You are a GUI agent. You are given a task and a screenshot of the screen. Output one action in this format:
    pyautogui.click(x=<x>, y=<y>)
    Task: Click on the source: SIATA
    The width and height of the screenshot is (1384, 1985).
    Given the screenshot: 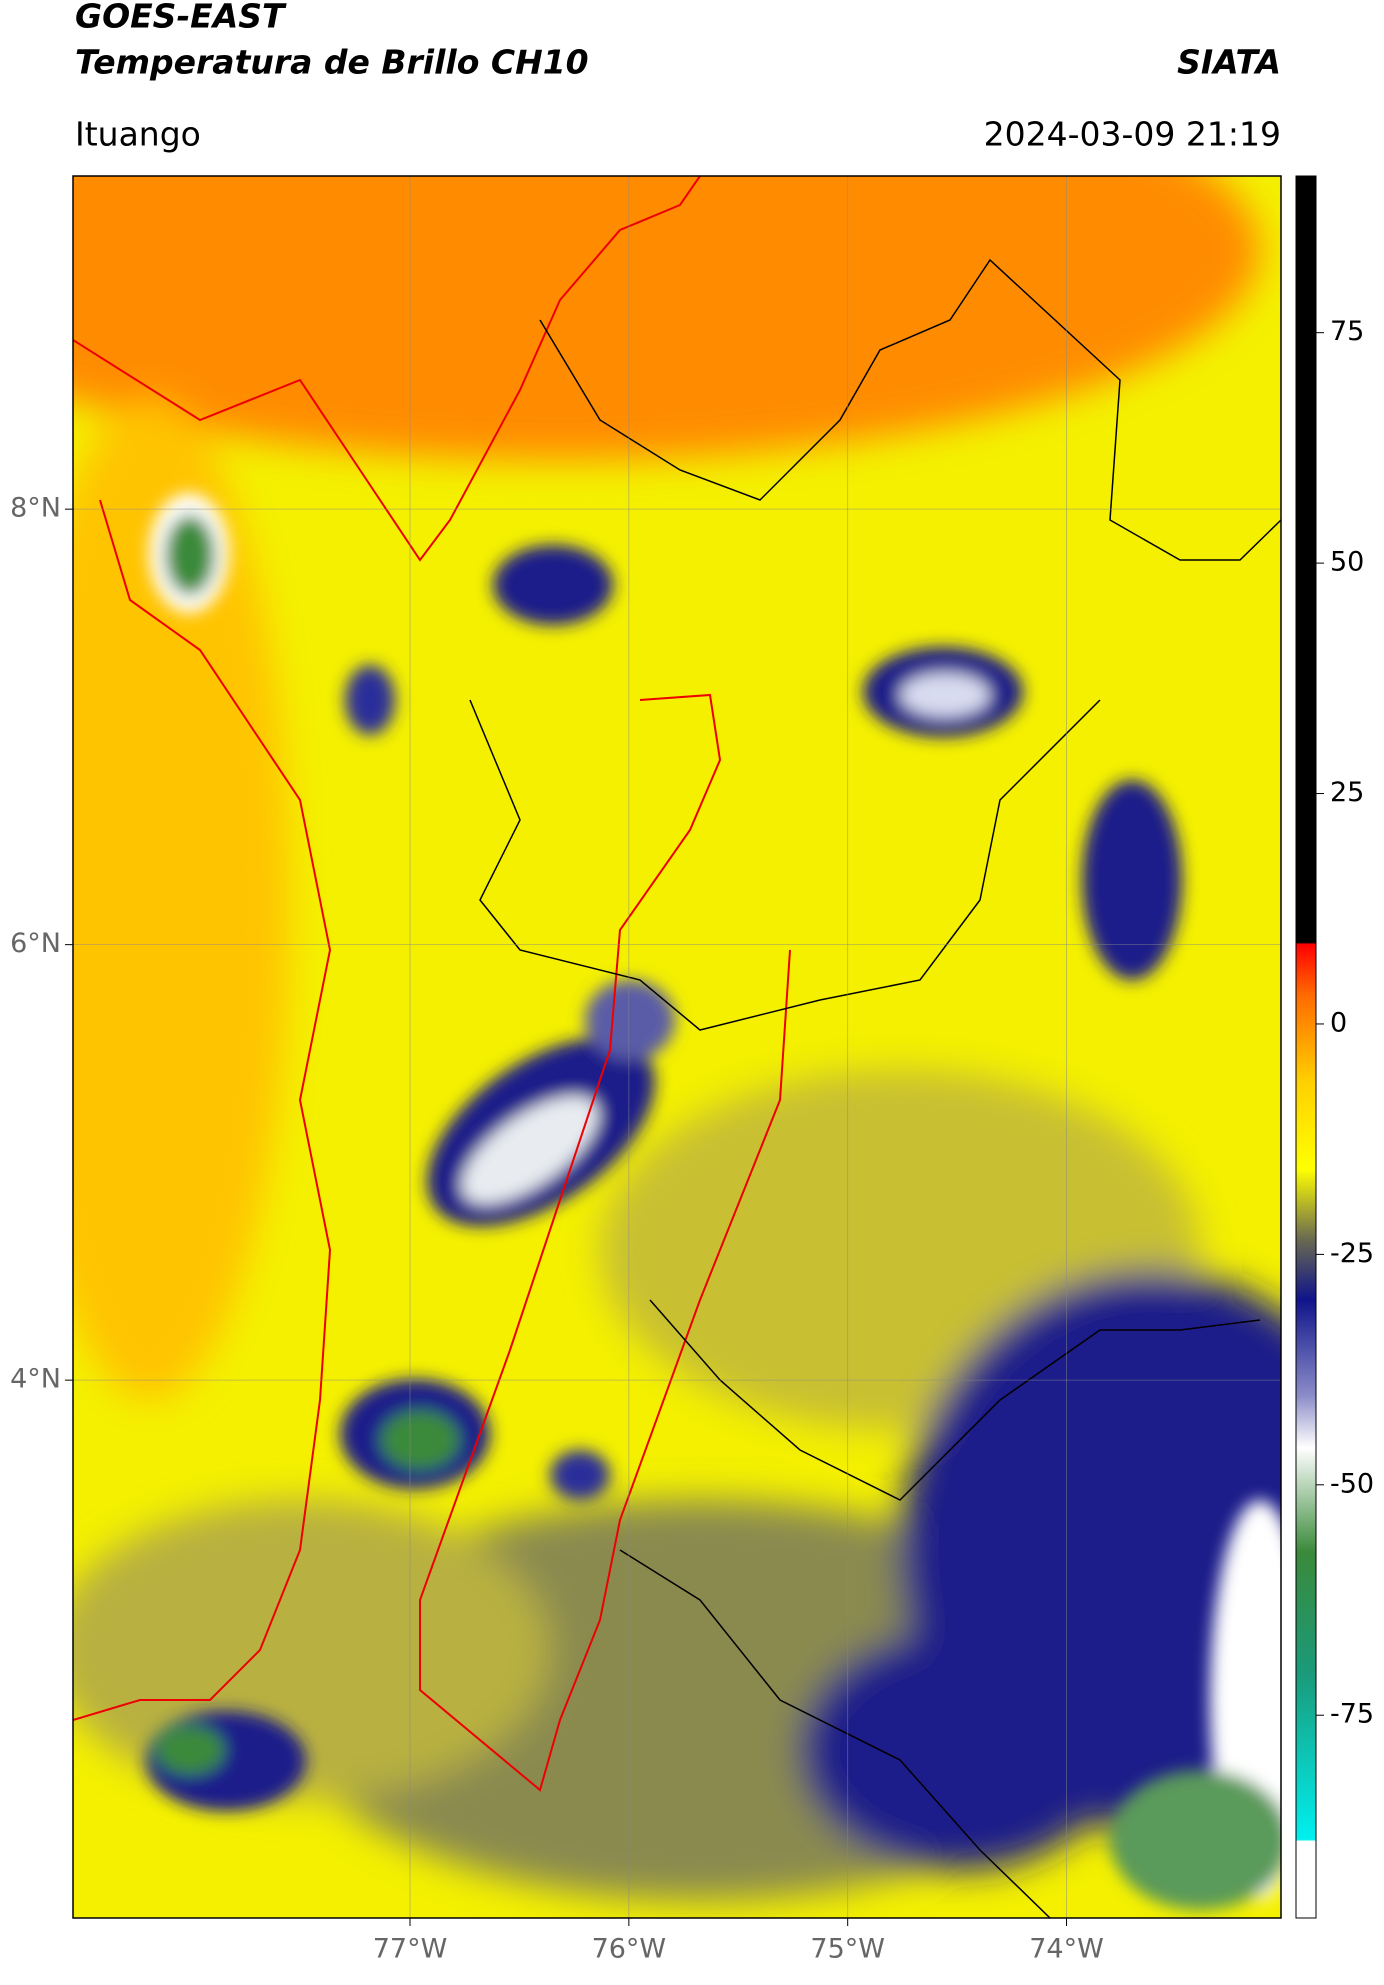 What is the action you would take?
    pyautogui.click(x=1229, y=62)
    